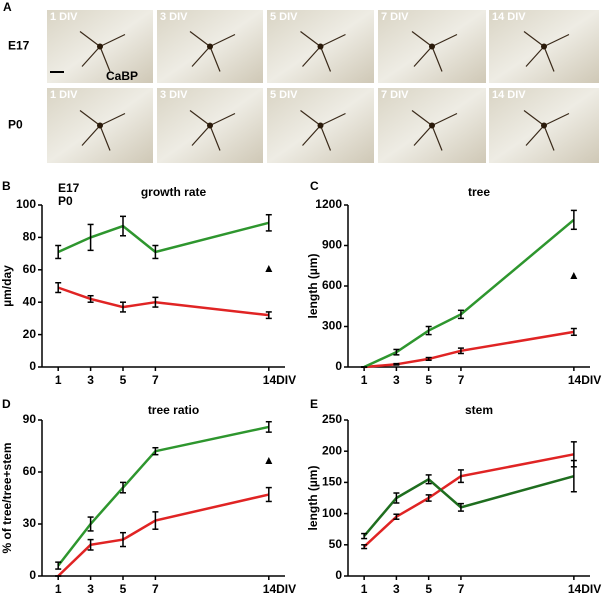  I want to click on row-label: E17, so click(19, 46).